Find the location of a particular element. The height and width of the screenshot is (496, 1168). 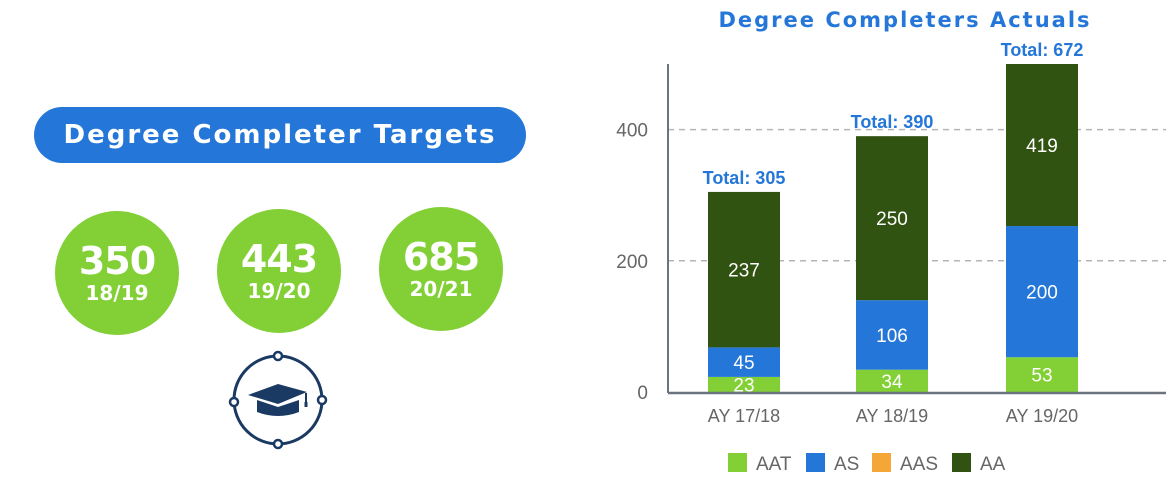

target-circle: 443 19/20 is located at coordinates (279, 271).